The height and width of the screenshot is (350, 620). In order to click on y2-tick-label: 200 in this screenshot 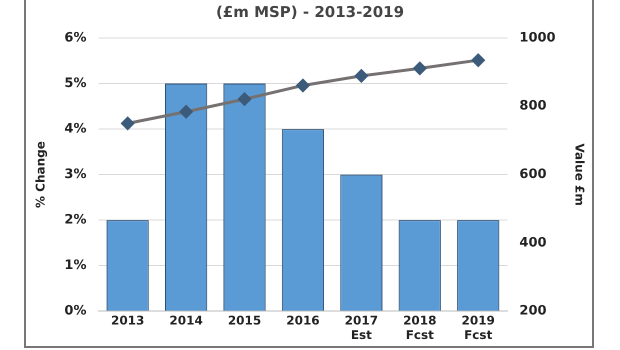, I will do `click(533, 311)`.